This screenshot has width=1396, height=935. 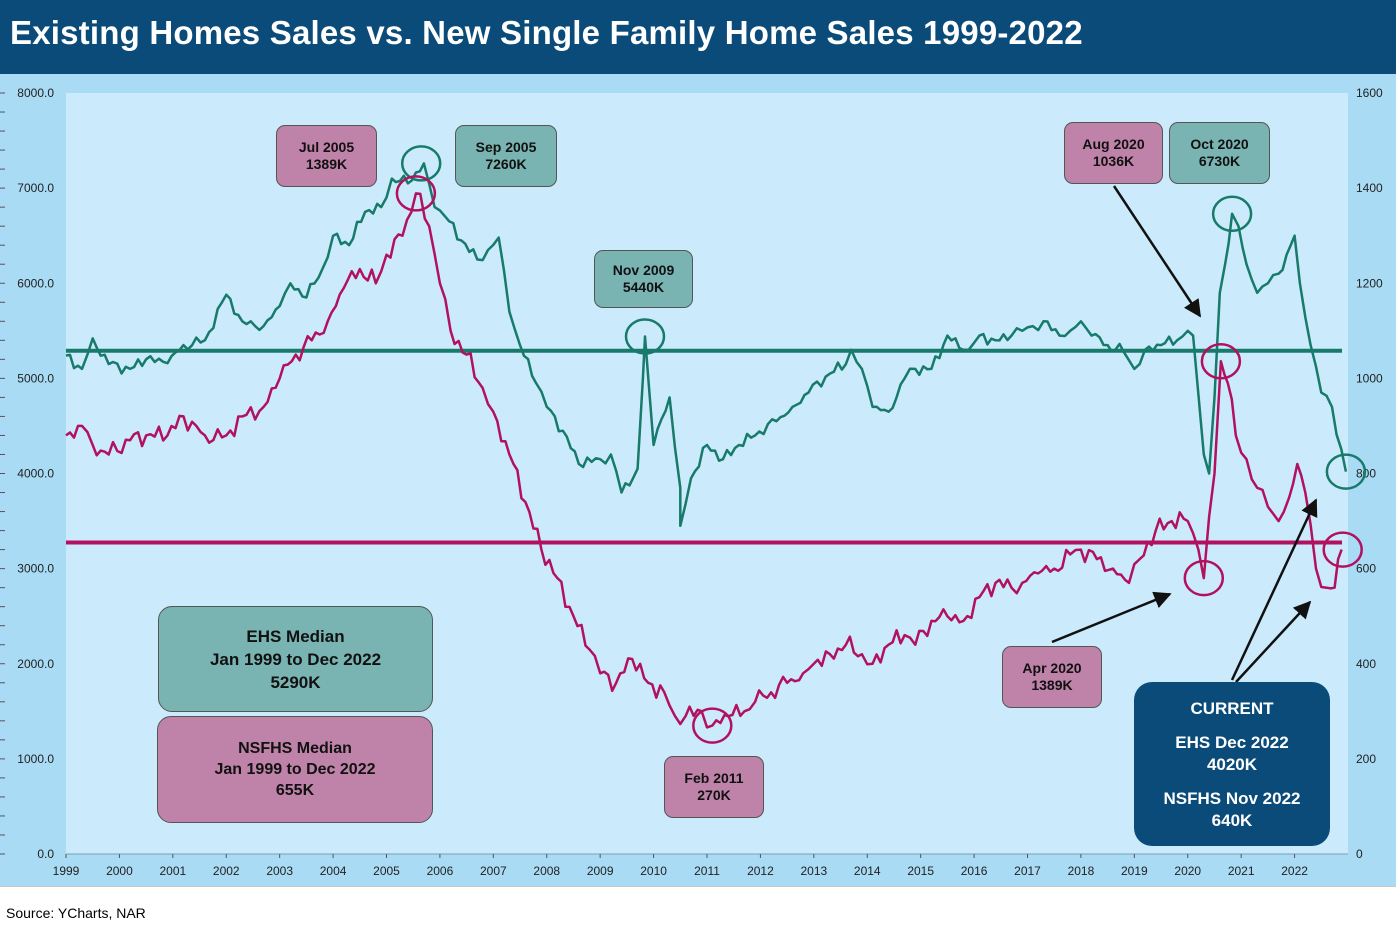 I want to click on circle-current-nsfhs, so click(x=1342, y=549).